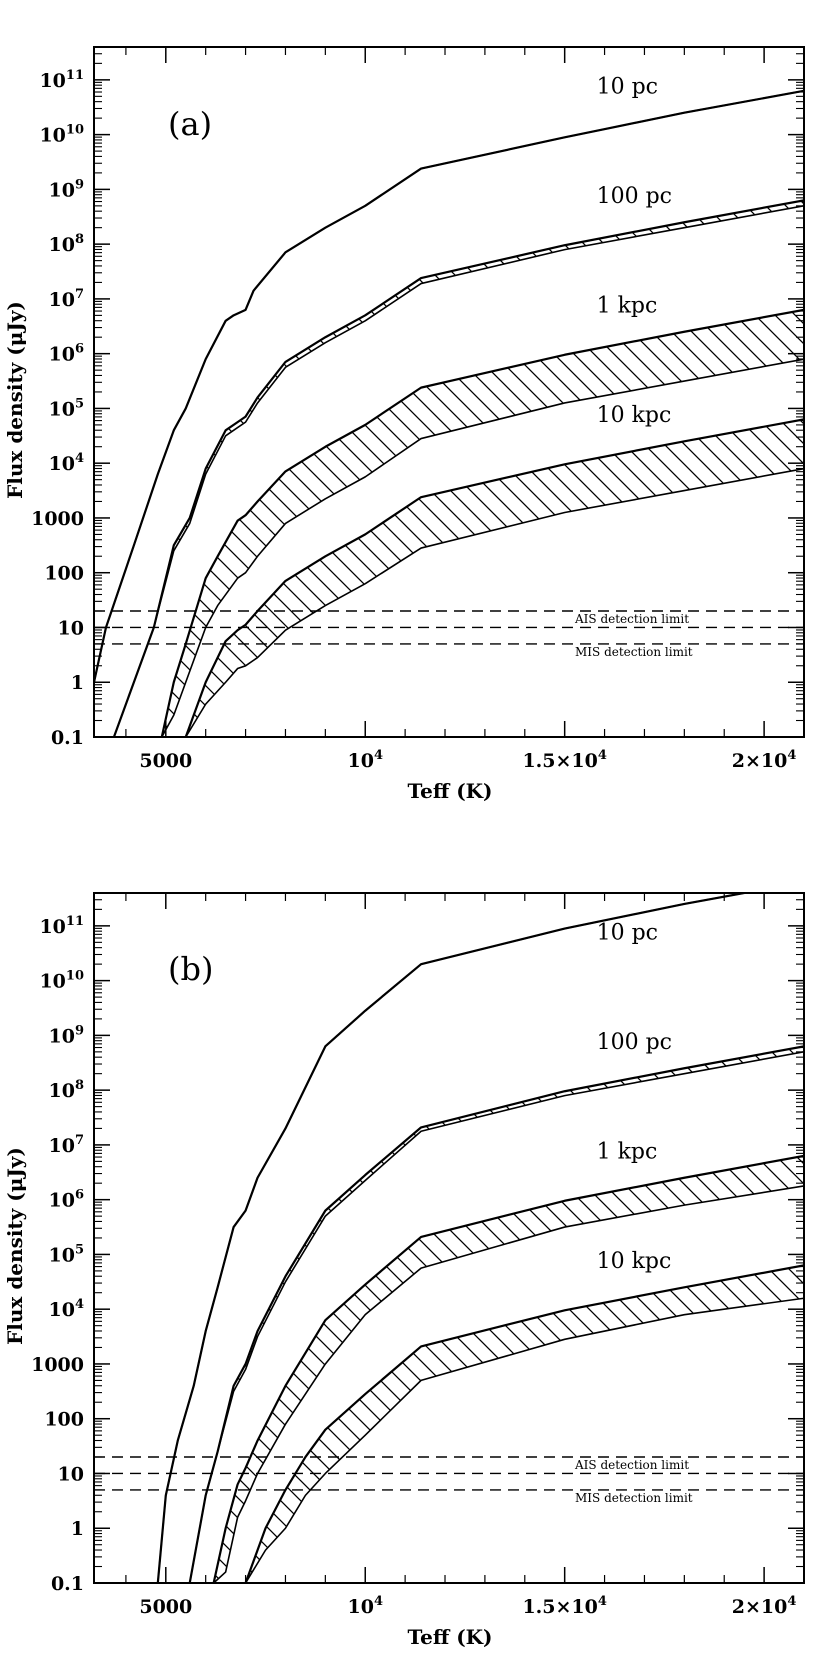 The image size is (830, 1659). I want to click on y-tick-label: 10⁹, so click(67, 1035).